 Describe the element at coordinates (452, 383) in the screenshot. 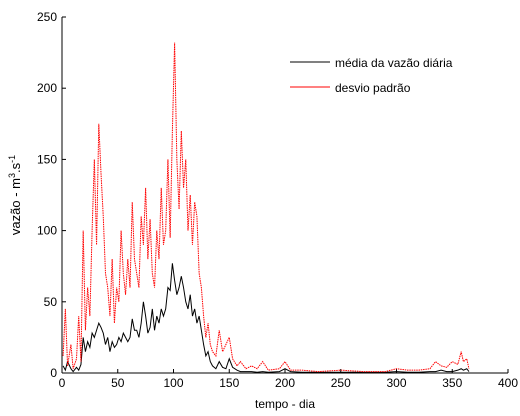

I see `x-tick-label: 350` at that location.